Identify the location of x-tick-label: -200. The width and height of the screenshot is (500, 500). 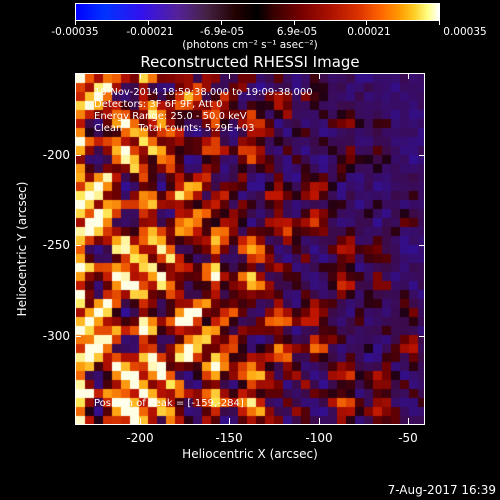
(140, 438).